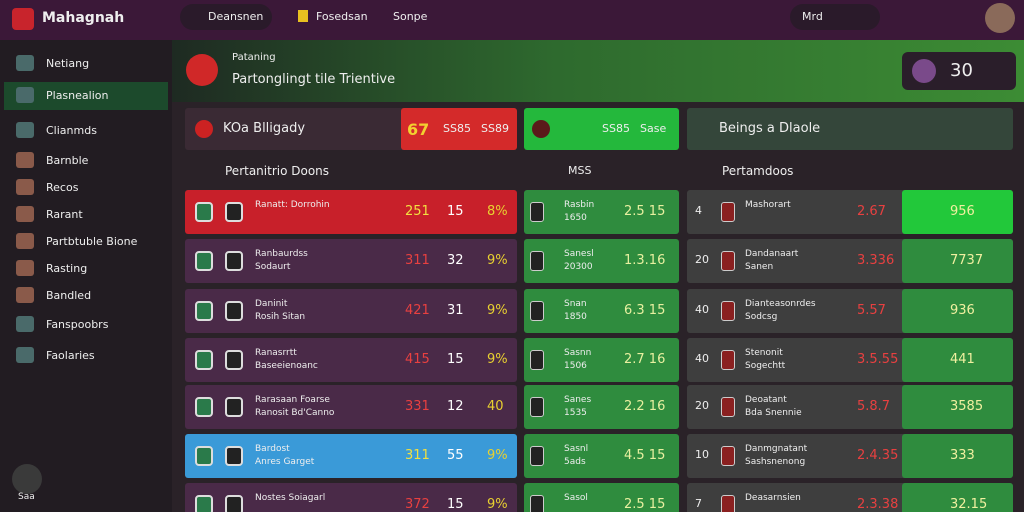 The image size is (1024, 512). Describe the element at coordinates (575, 413) in the screenshot. I see `team-name: 1535` at that location.